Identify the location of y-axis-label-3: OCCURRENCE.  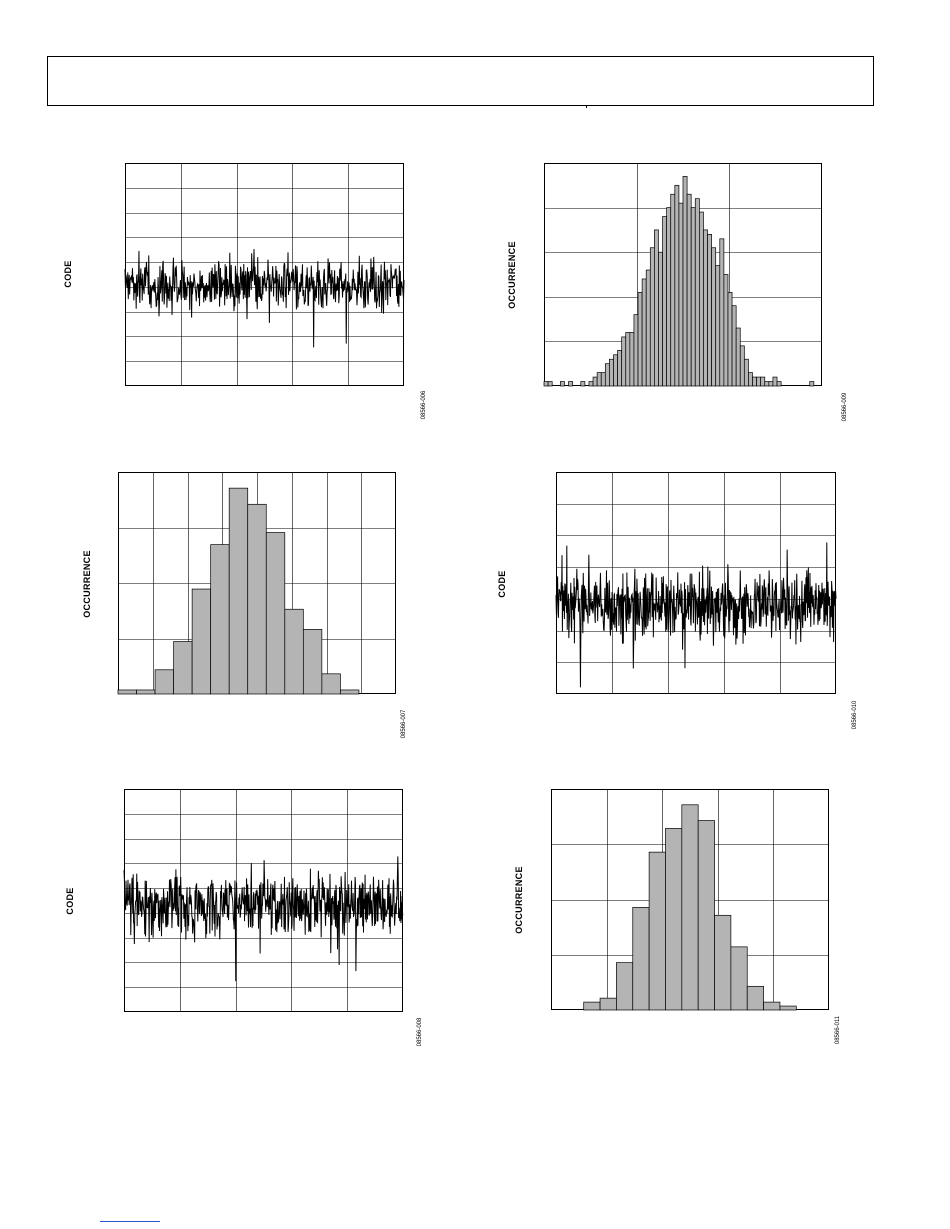
(87, 584).